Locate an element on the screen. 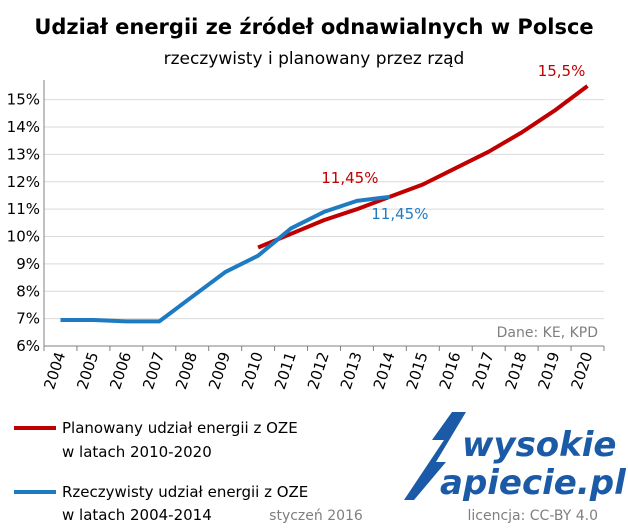 The image size is (628, 529). x-tick-label: 2004 is located at coordinates (54, 371).